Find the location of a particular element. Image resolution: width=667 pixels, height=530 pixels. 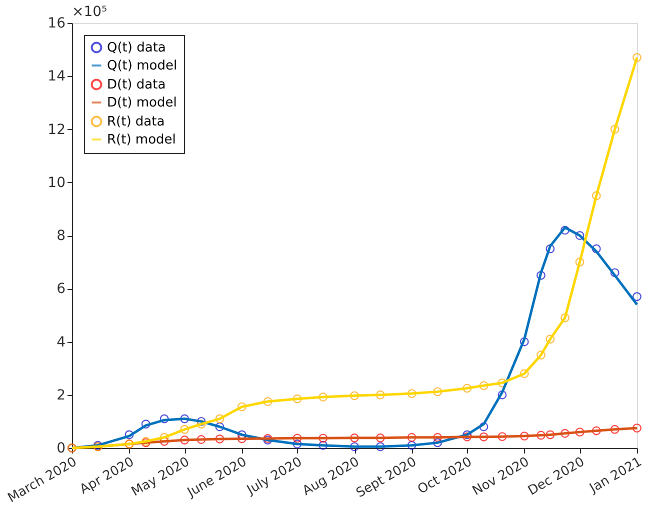

legend-label: D(t) model is located at coordinates (142, 103).